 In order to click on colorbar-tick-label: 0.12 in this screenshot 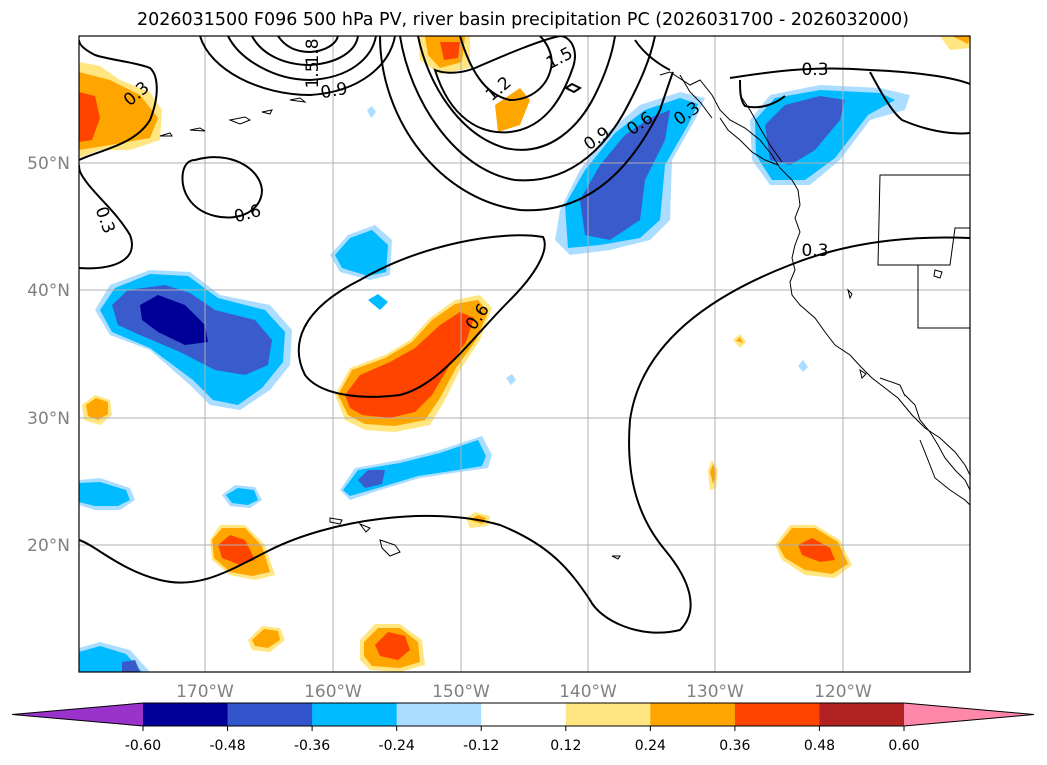, I will do `click(565, 746)`.